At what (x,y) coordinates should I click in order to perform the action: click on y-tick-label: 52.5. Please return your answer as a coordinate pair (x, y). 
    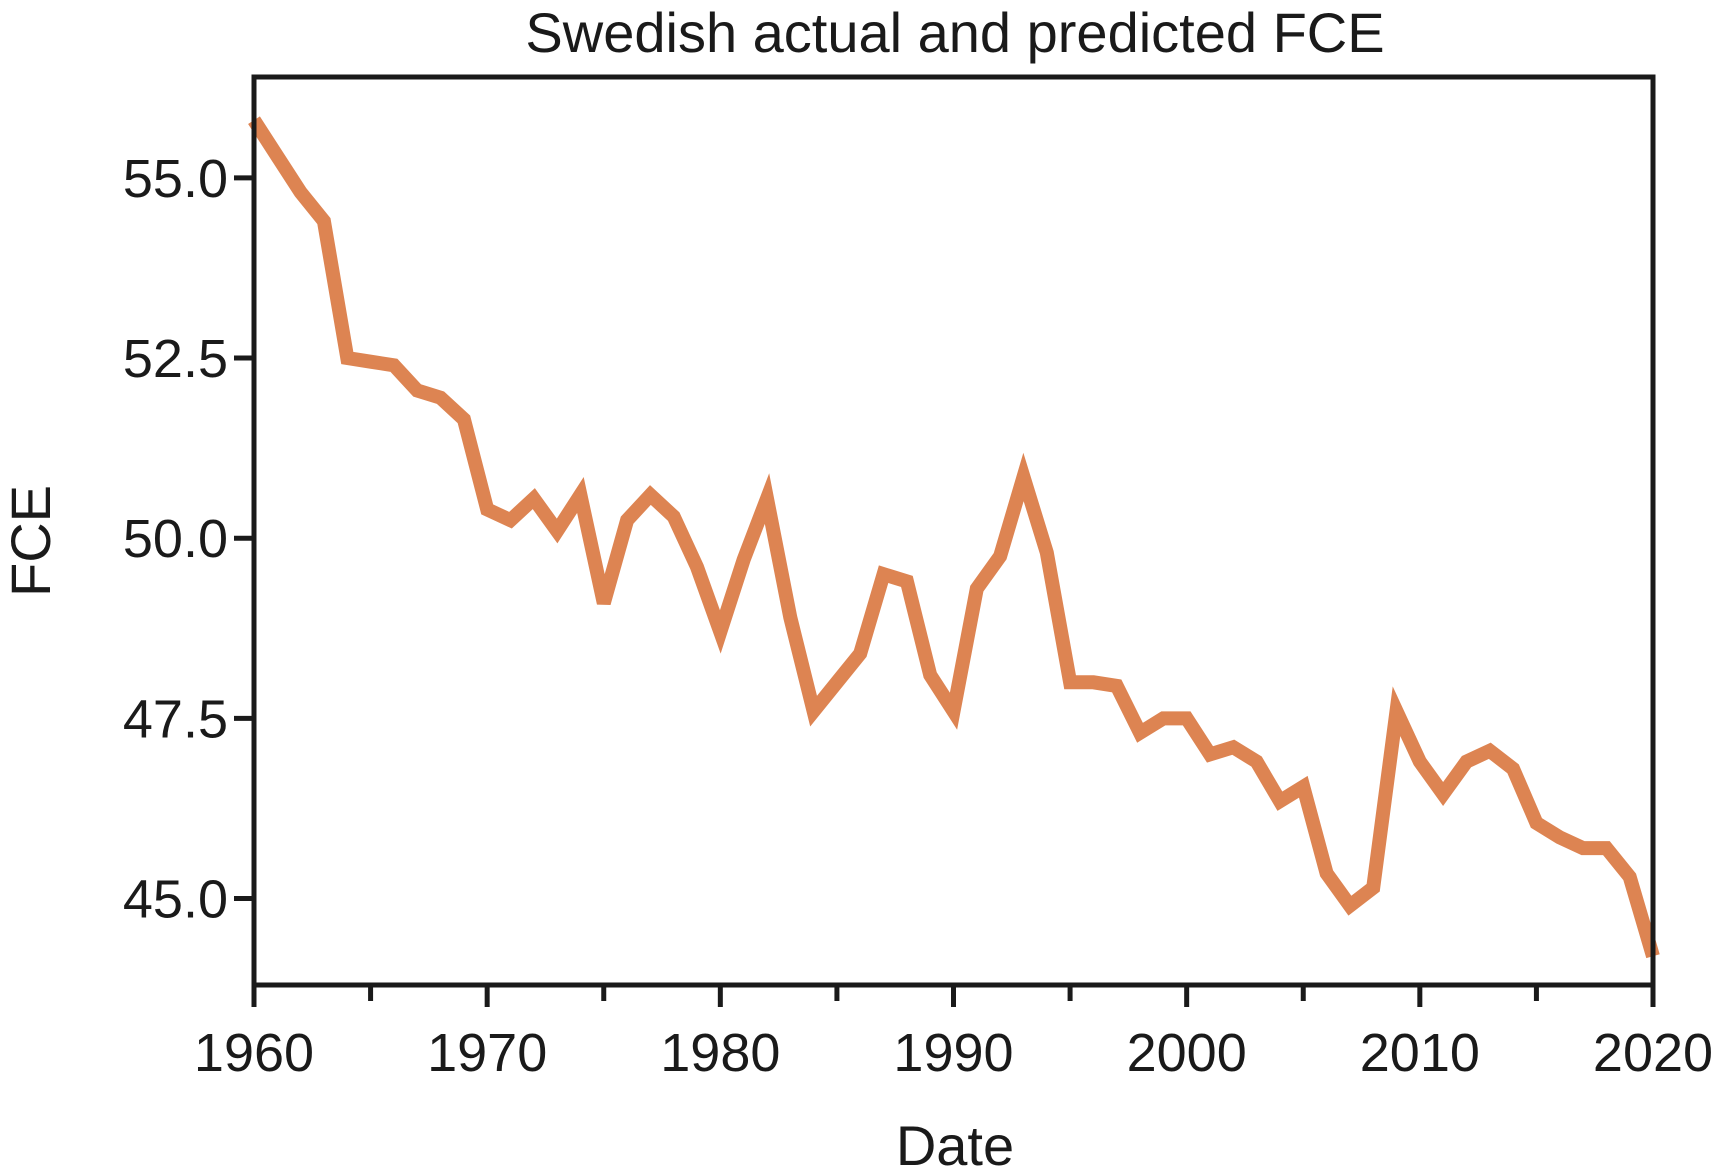
    Looking at the image, I should click on (175, 359).